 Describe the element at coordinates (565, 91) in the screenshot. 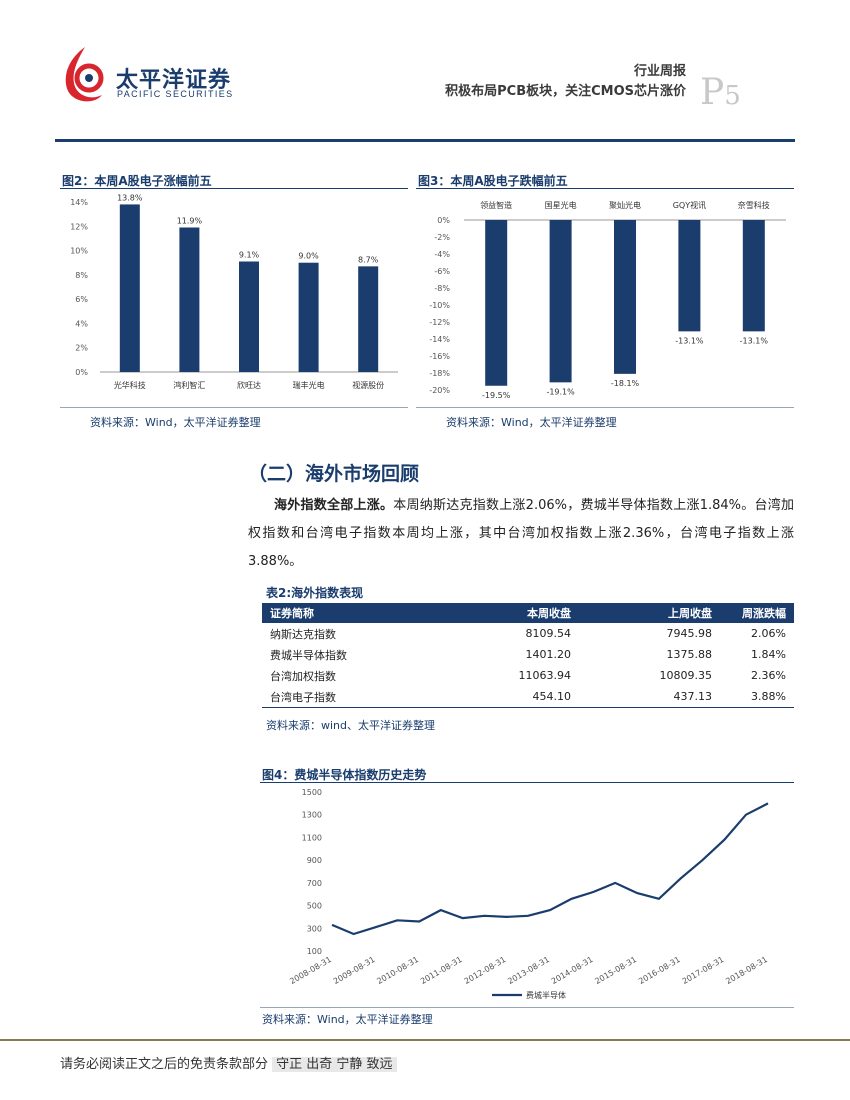

I see `report-title: 积极布局PCB板块，关注CMOS芯片涨价` at that location.